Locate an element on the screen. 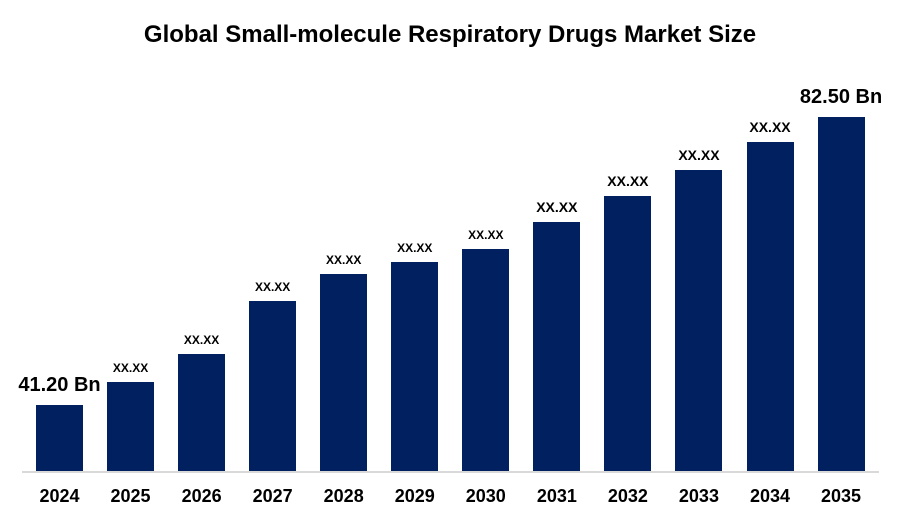 Image resolution: width=900 pixels, height=525 pixels. bar-2031 is located at coordinates (557, 346).